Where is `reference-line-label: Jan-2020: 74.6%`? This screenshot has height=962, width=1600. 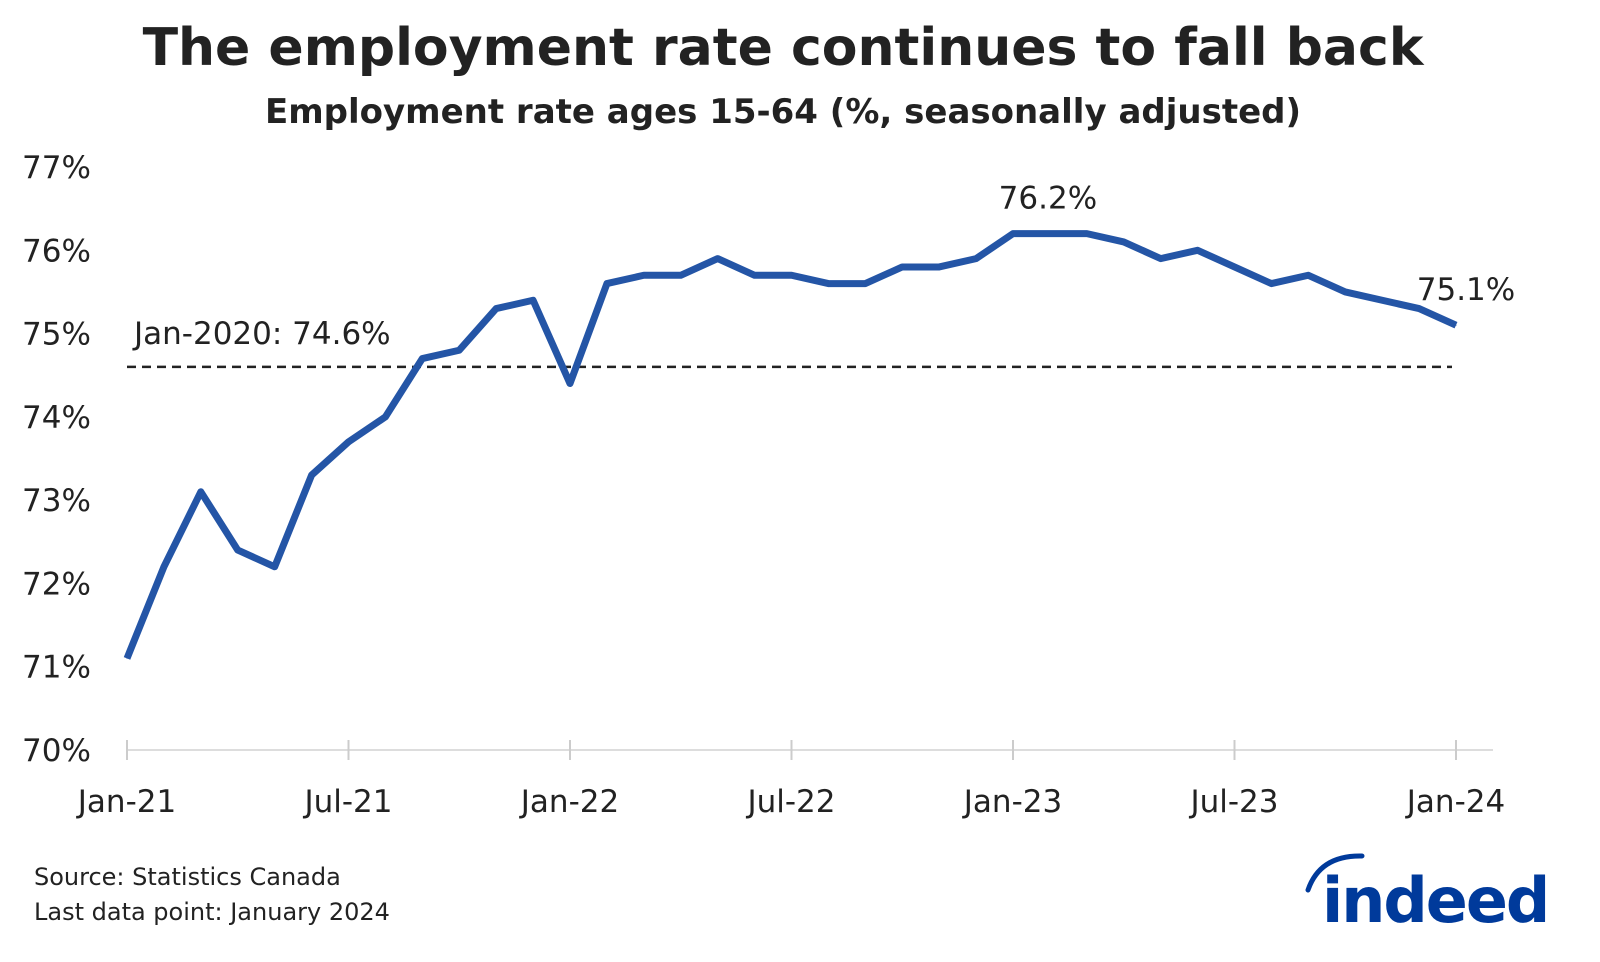 reference-line-label: Jan-2020: 74.6% is located at coordinates (261, 334).